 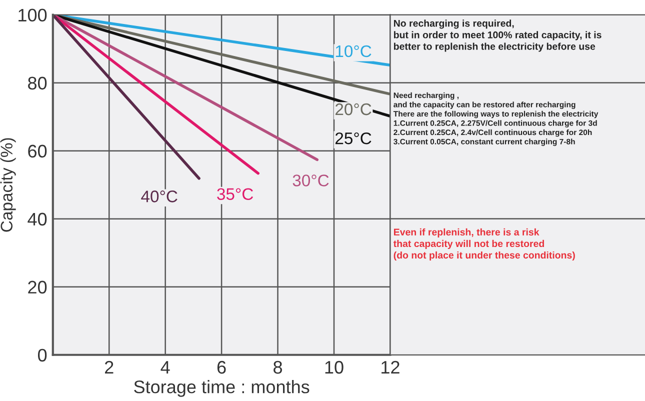 What do you see at coordinates (334, 367) in the screenshot?
I see `x-tick-label: 10` at bounding box center [334, 367].